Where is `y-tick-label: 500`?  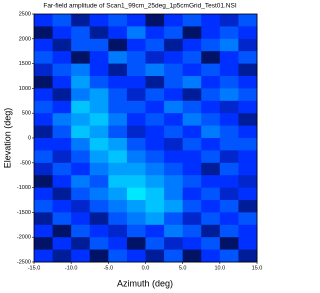
y-tick-label: 500 is located at coordinates (26, 114).